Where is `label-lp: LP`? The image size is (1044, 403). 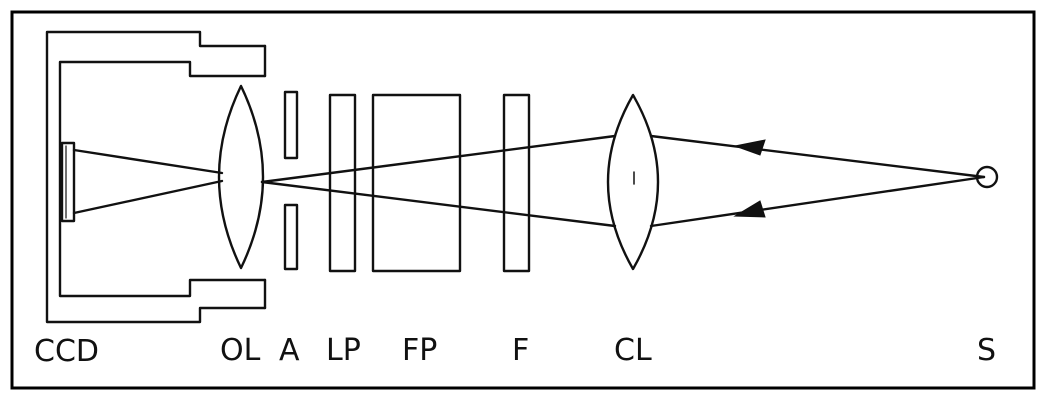
label-lp: LP is located at coordinates (343, 350).